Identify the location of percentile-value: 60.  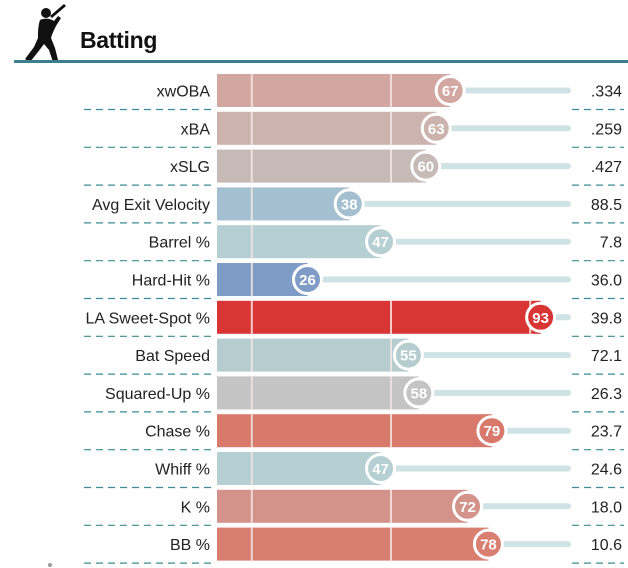
(425, 167).